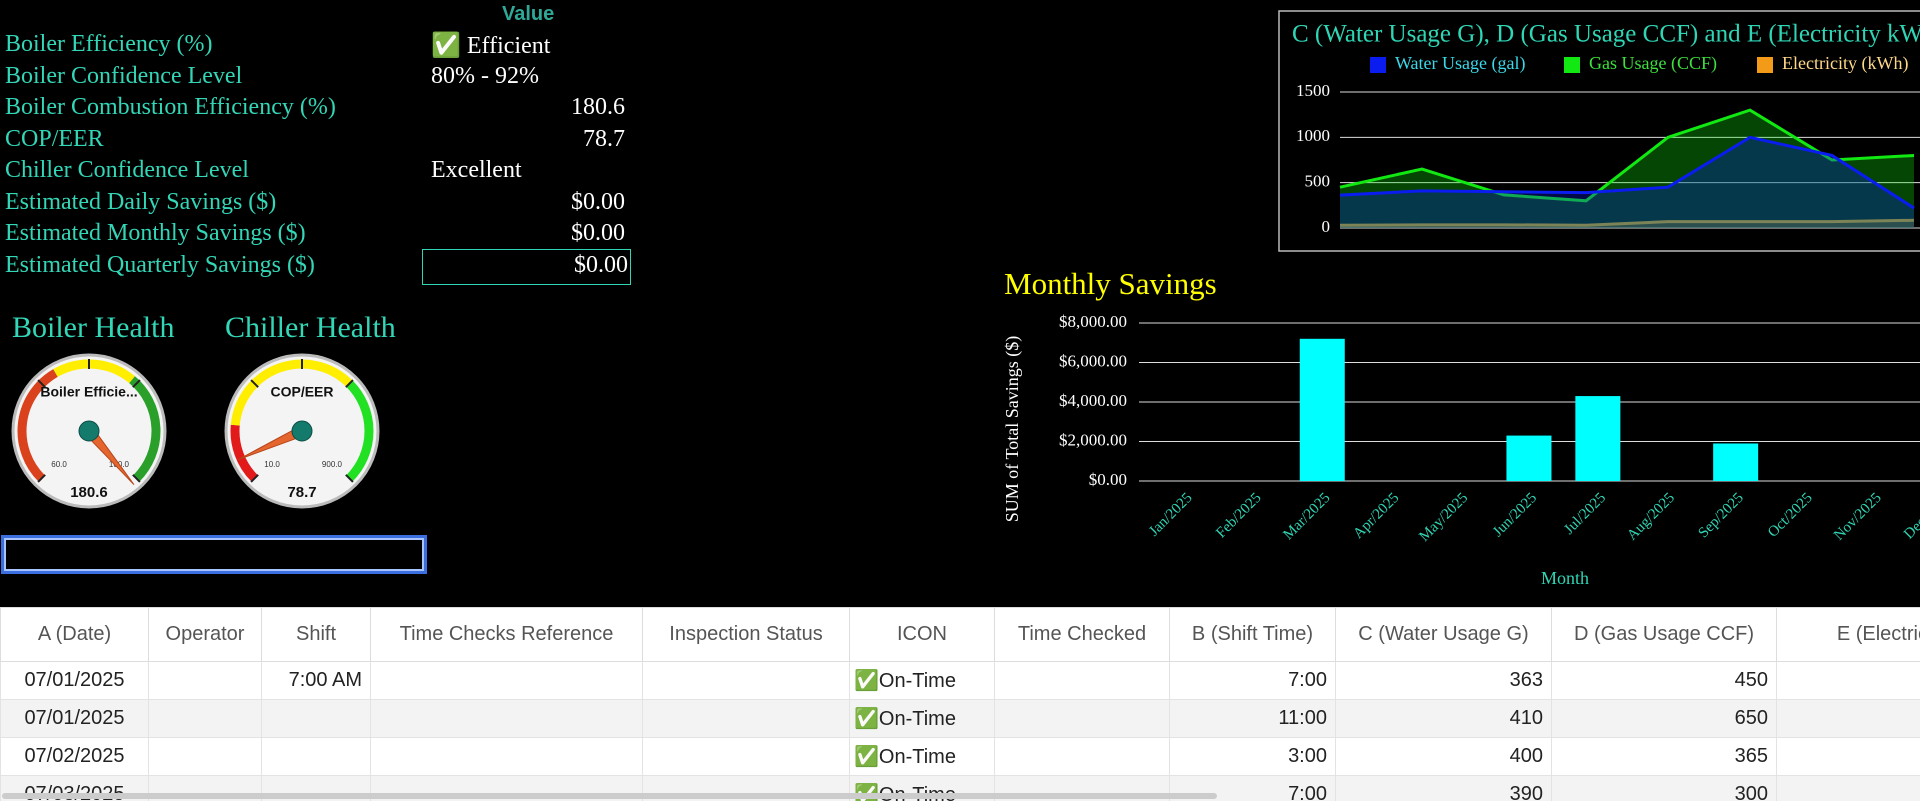 The image size is (1920, 801). What do you see at coordinates (155, 233) in the screenshot?
I see `metric-label: Estimated Monthly Savings ($)` at bounding box center [155, 233].